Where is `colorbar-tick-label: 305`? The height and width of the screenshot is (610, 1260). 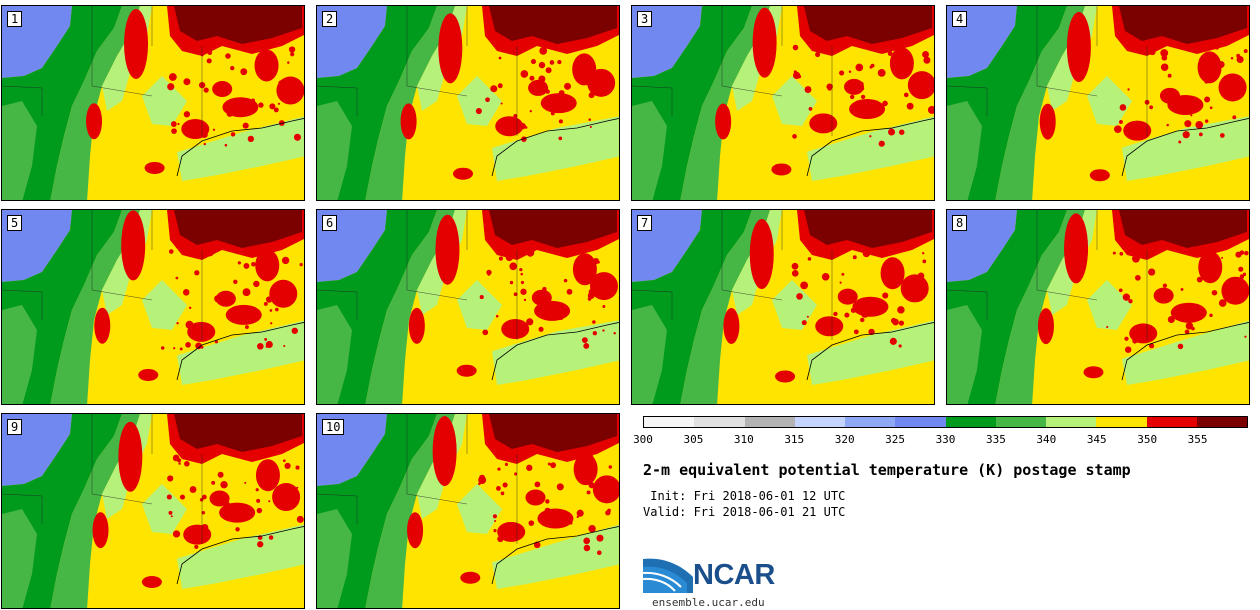 colorbar-tick-label: 305 is located at coordinates (693, 439).